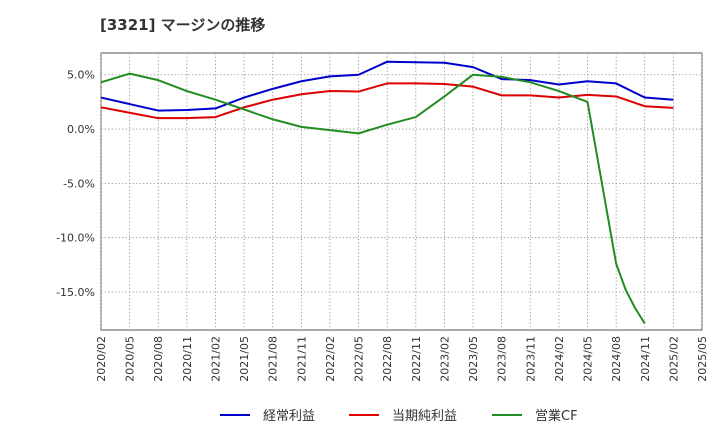 The image size is (720, 440). I want to click on x-tick-label: 2021/05, so click(244, 359).